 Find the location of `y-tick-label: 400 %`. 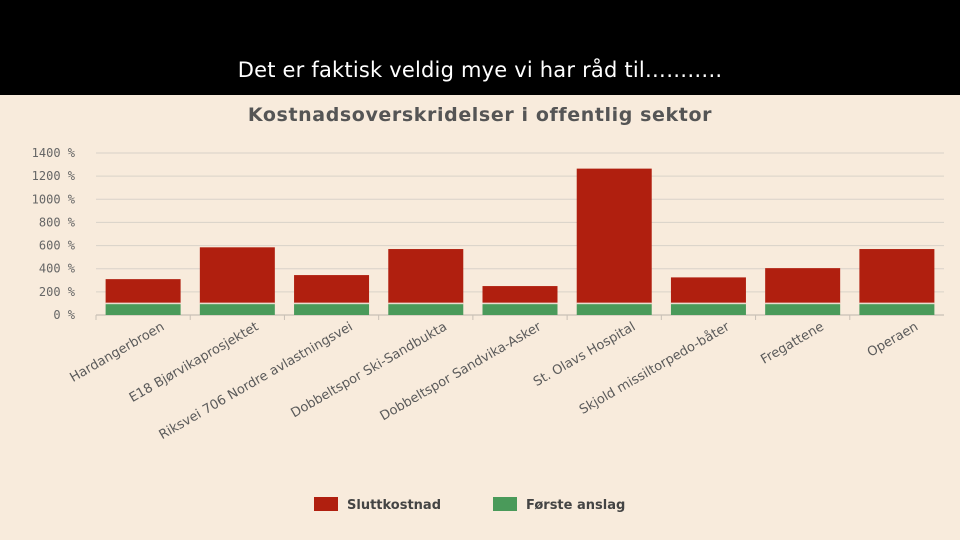

y-tick-label: 400 % is located at coordinates (57, 269).